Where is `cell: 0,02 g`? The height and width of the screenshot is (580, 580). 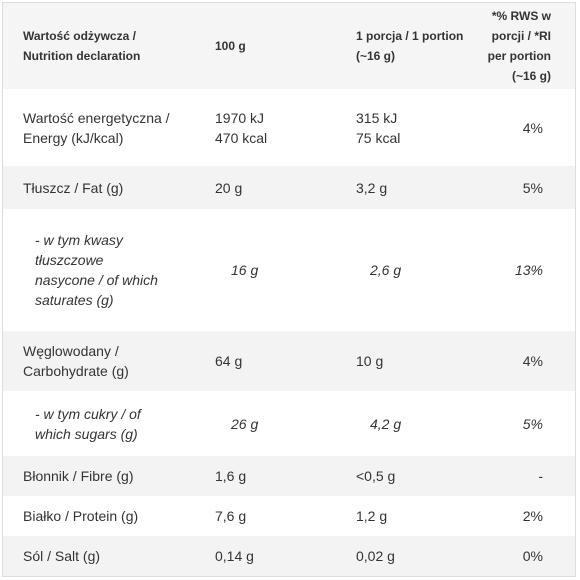 cell: 0,02 g is located at coordinates (413, 556).